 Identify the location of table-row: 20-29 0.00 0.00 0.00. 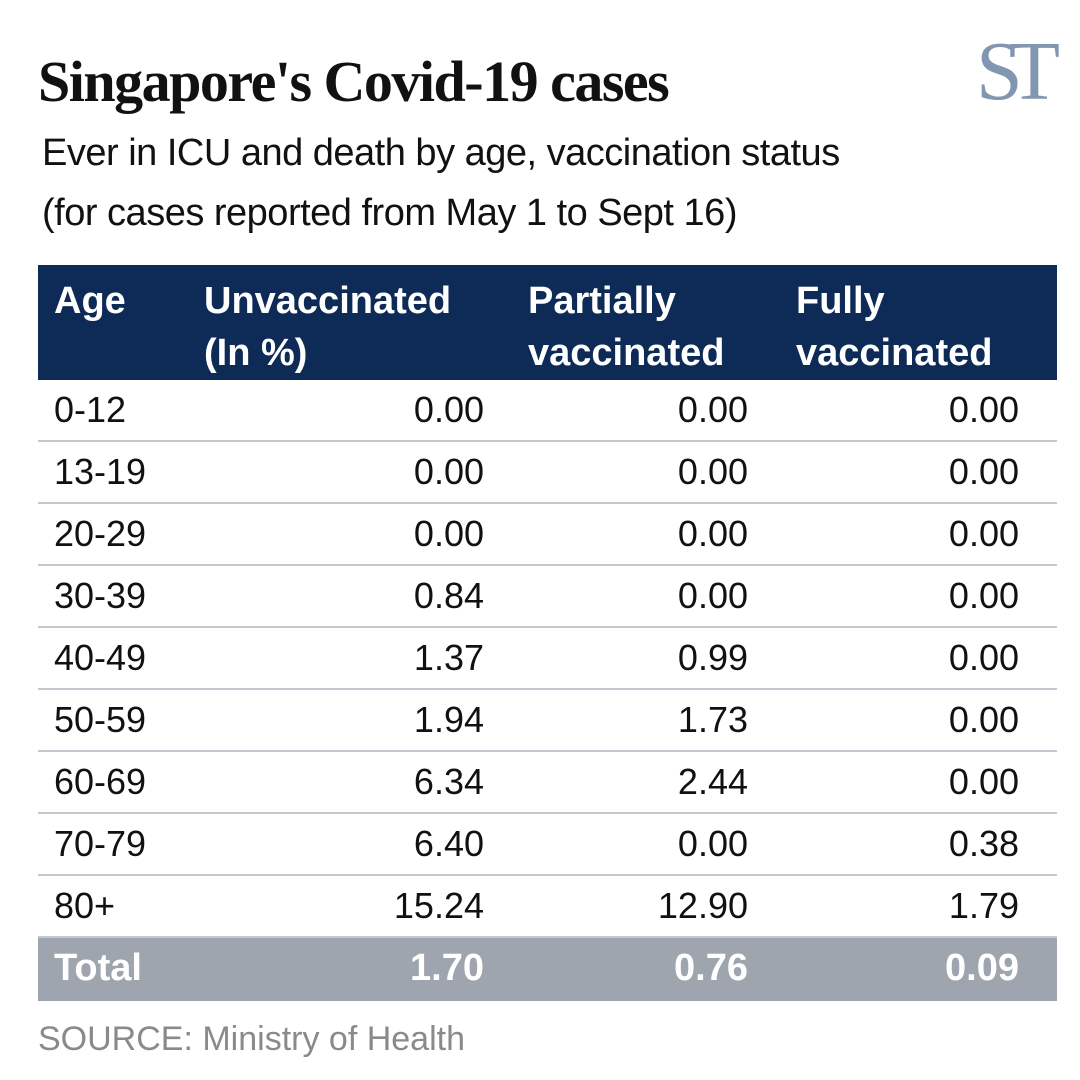
(547, 535).